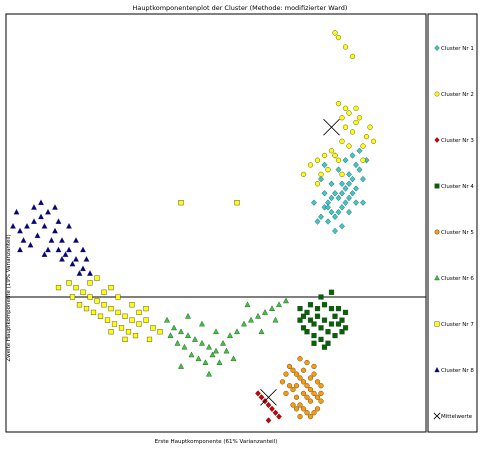 The width and height of the screenshot is (482, 471). I want to click on legend-label-5: Cluster Nr 5, so click(457, 233).